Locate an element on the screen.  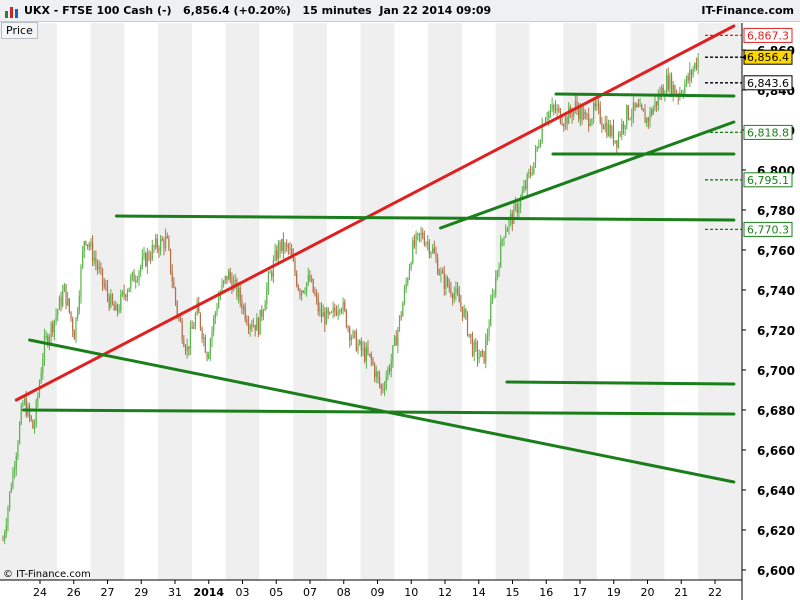
x-tick-label: 03 is located at coordinates (243, 592).